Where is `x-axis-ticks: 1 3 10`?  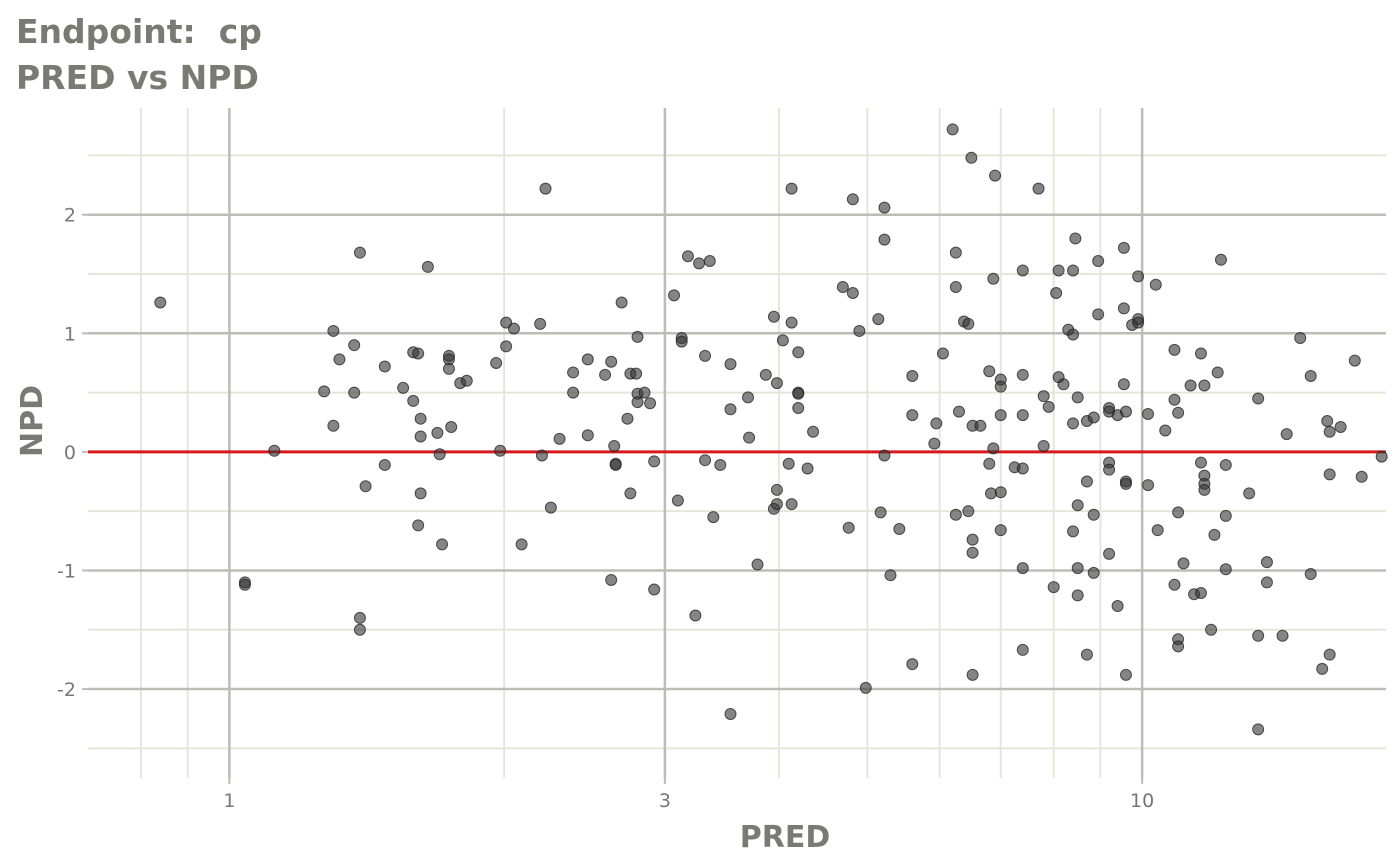
x-axis-ticks: 1 3 10 is located at coordinates (688, 795).